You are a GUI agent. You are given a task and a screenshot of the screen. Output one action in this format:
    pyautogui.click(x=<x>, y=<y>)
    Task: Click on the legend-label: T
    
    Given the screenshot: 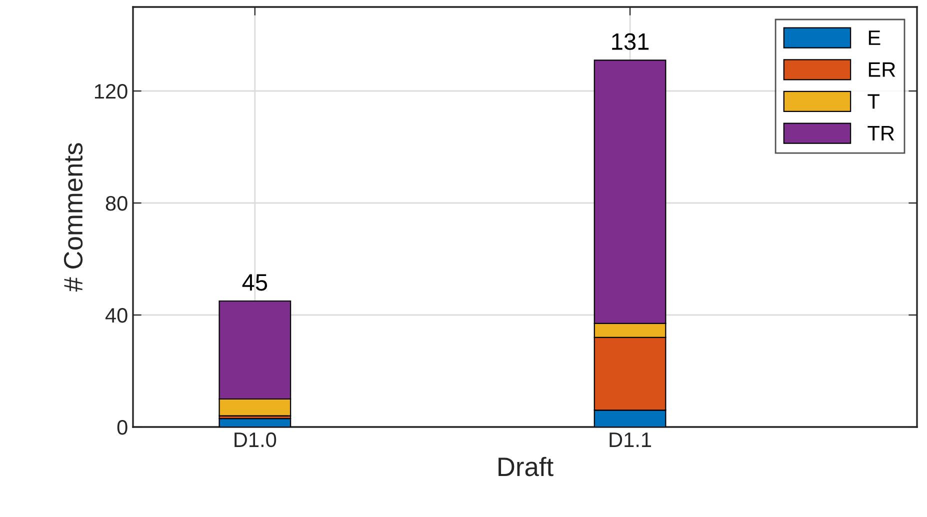 What is the action you would take?
    pyautogui.click(x=874, y=101)
    